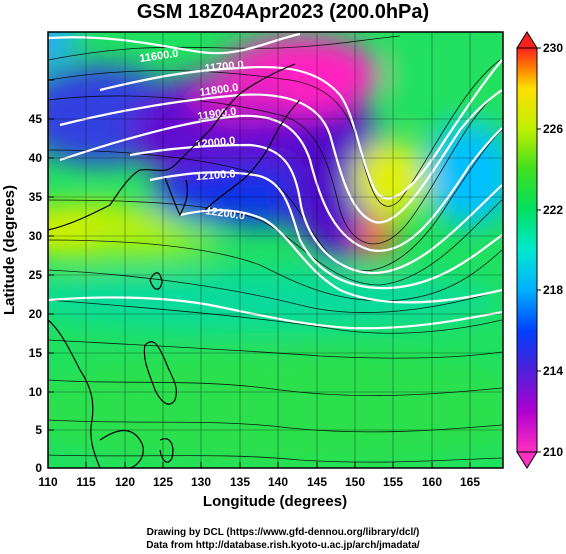 This screenshot has width=566, height=554. I want to click on x-tick-label: 140, so click(278, 482).